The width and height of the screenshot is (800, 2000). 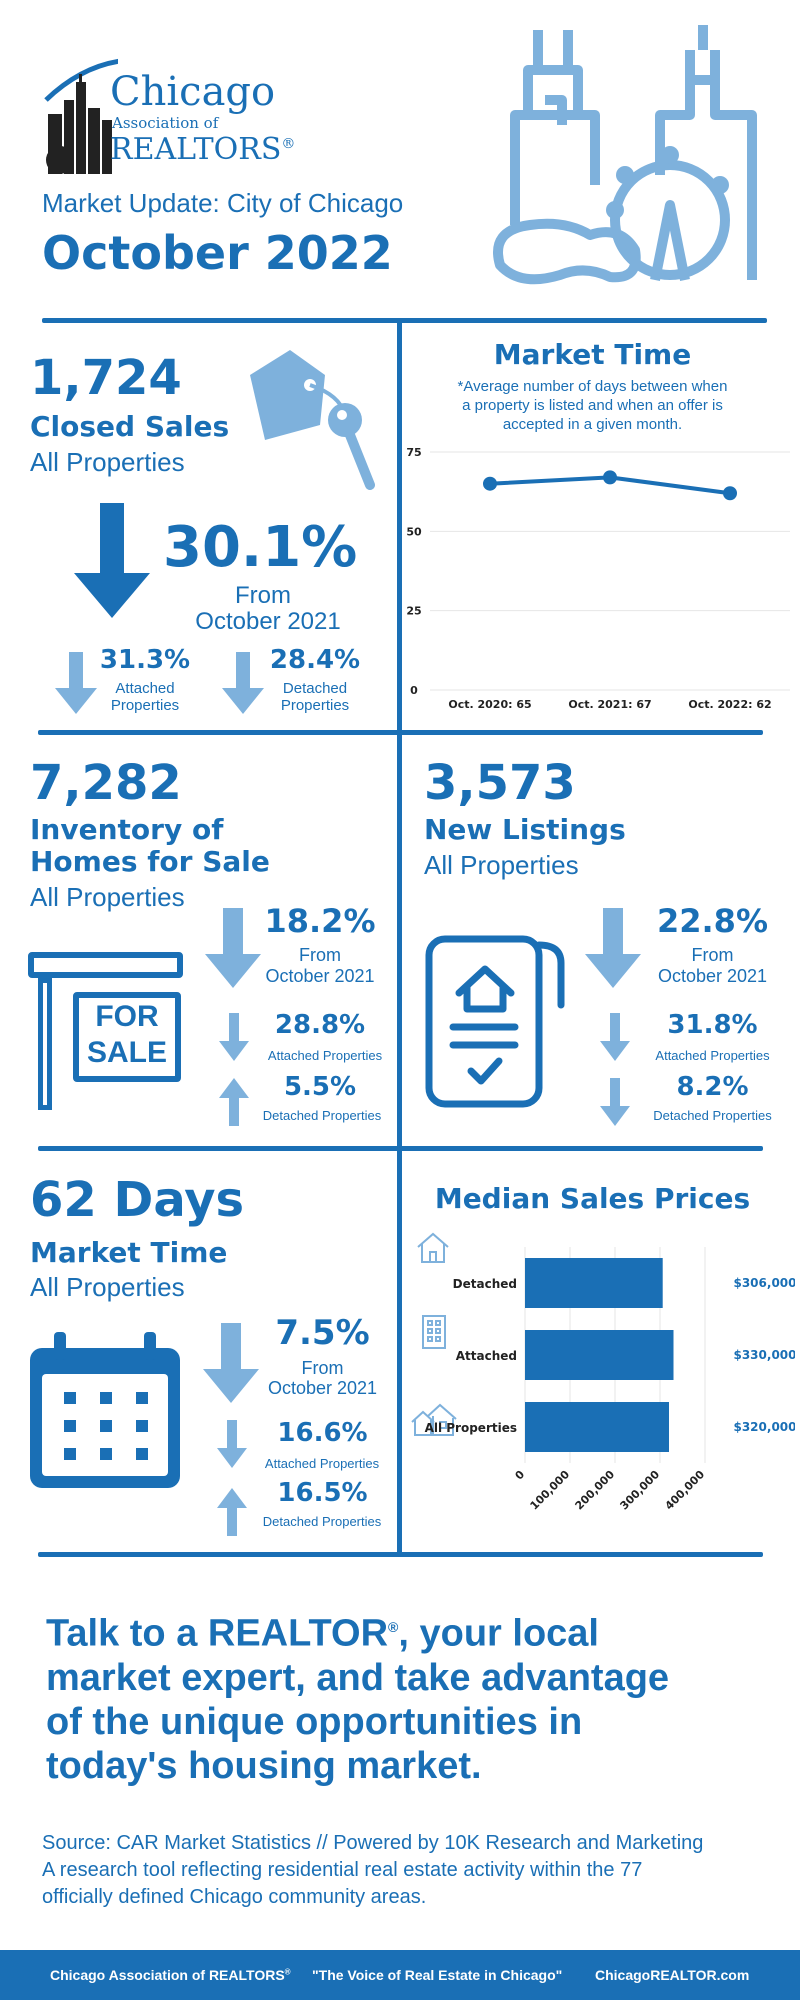 I want to click on closed-sales-detached-change: 28.4%, so click(x=315, y=660).